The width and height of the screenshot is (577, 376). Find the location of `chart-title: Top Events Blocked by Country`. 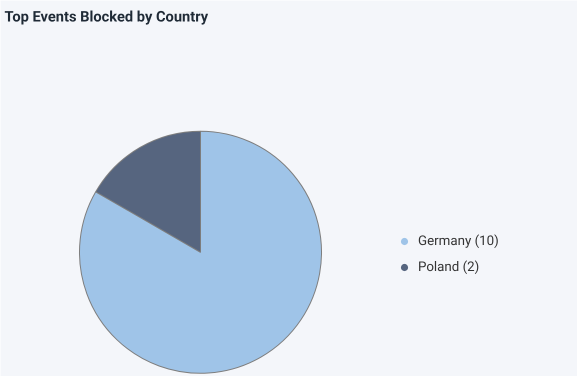

chart-title: Top Events Blocked by Country is located at coordinates (106, 17).